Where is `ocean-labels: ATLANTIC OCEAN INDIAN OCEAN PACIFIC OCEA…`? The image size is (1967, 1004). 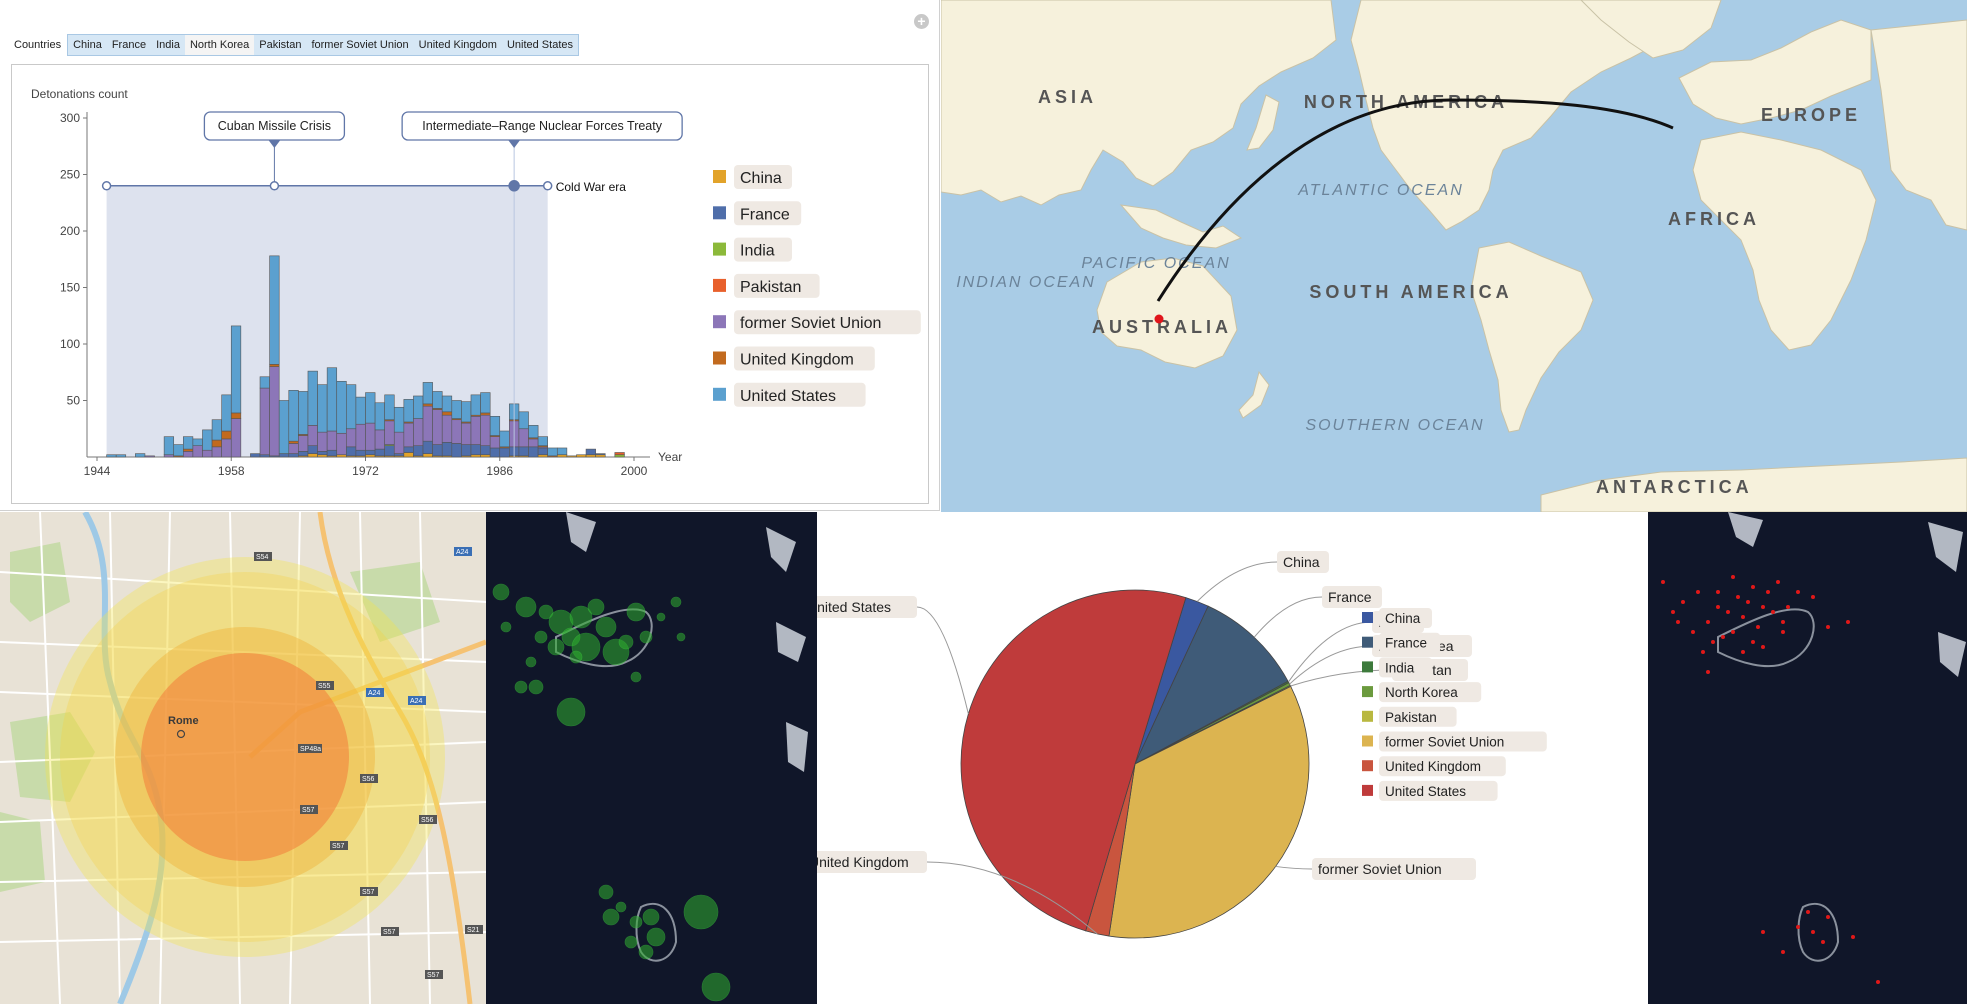 ocean-labels: ATLANTIC OCEAN INDIAN OCEAN PACIFIC OCEA… is located at coordinates (1220, 308).